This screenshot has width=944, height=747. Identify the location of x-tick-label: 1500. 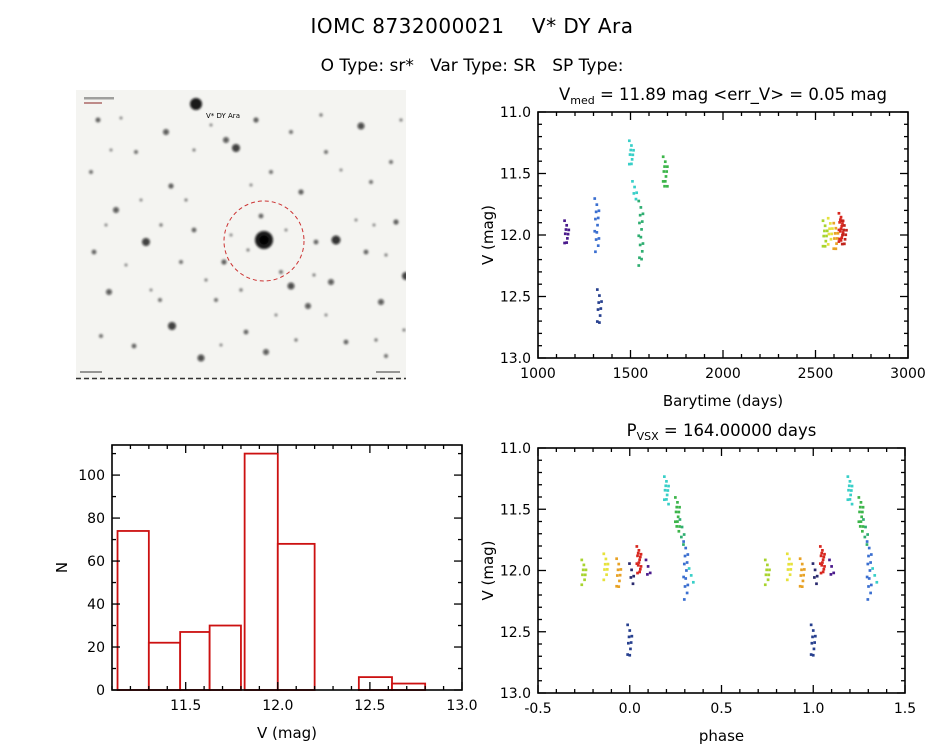
(631, 374).